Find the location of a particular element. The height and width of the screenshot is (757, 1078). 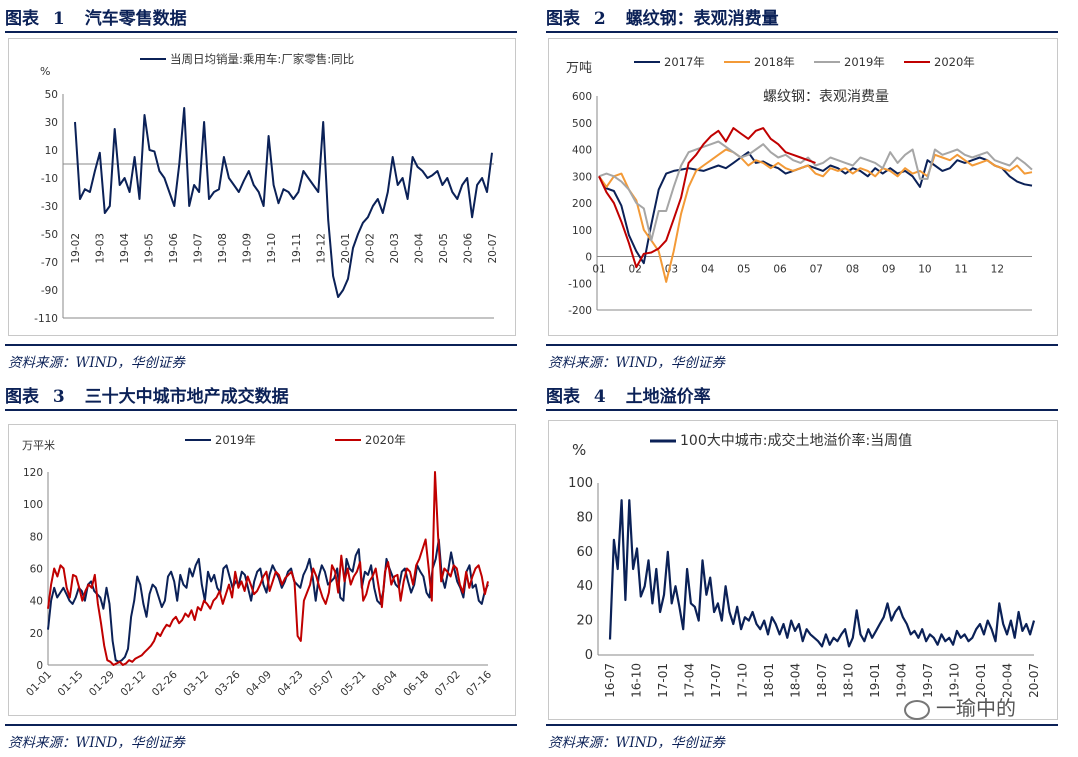

chart-1-y-tick-label: -90 is located at coordinates (49, 291).